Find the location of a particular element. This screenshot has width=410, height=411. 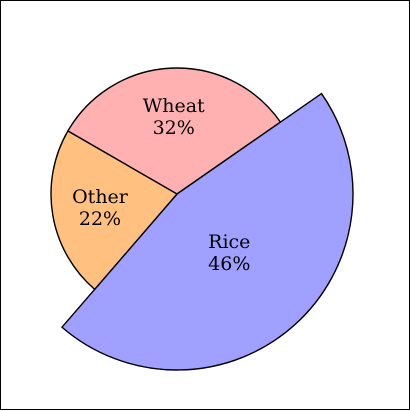

slice-value-other: 22% is located at coordinates (100, 219).